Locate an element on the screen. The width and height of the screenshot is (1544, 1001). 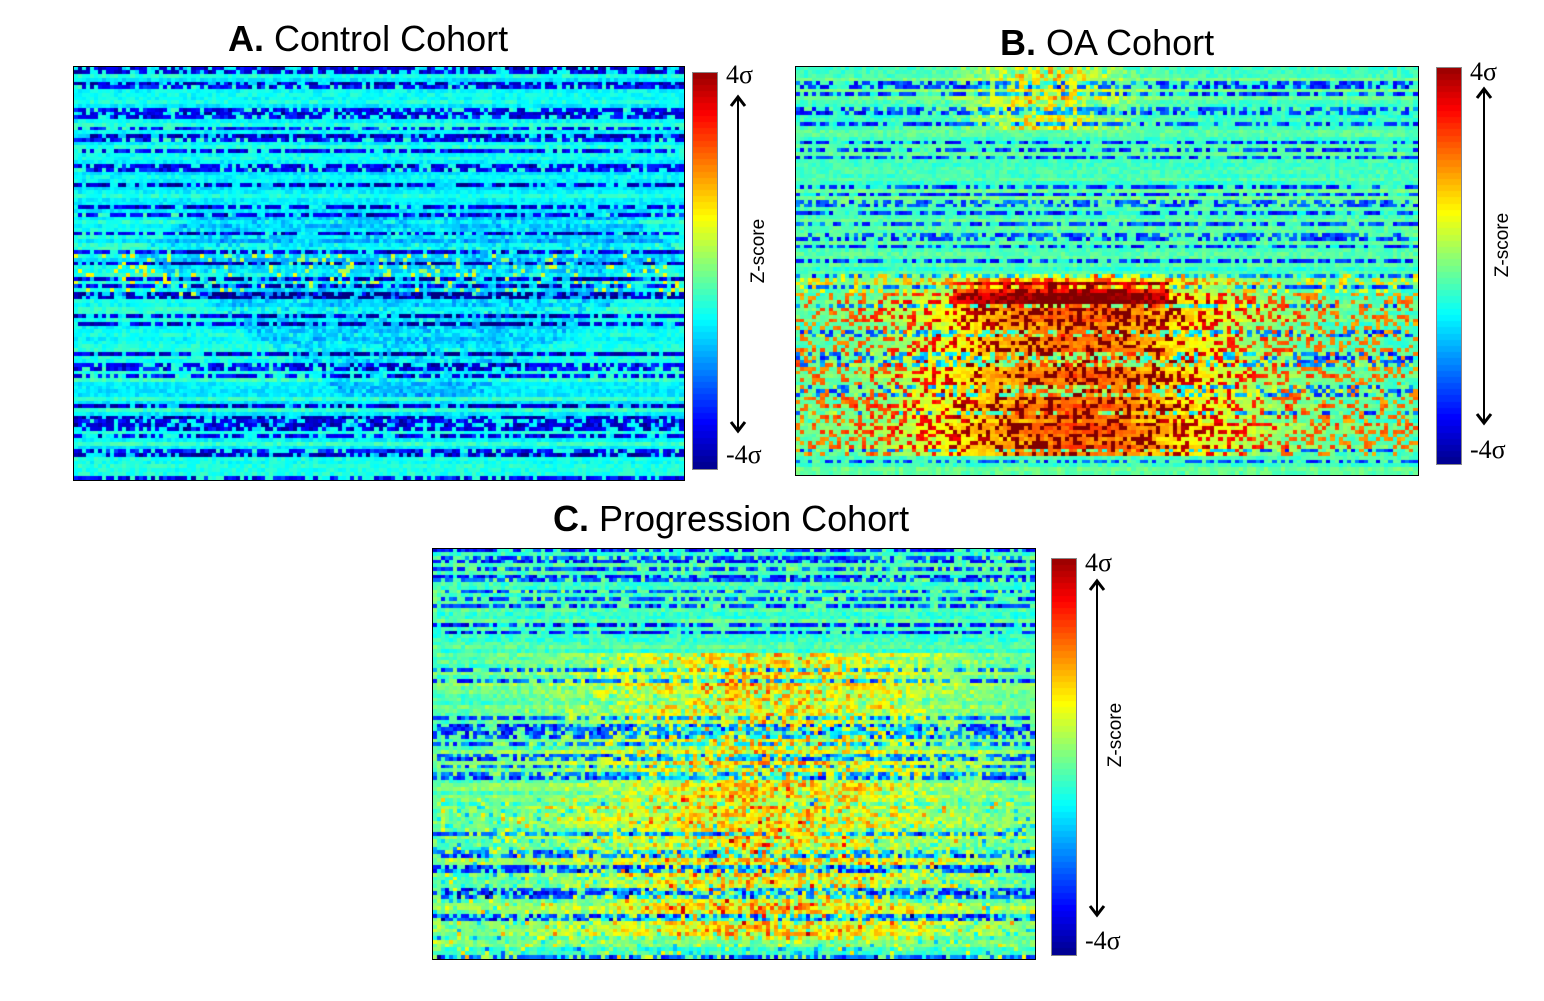
zscore-label-c: Z-score is located at coordinates (1116, 735).